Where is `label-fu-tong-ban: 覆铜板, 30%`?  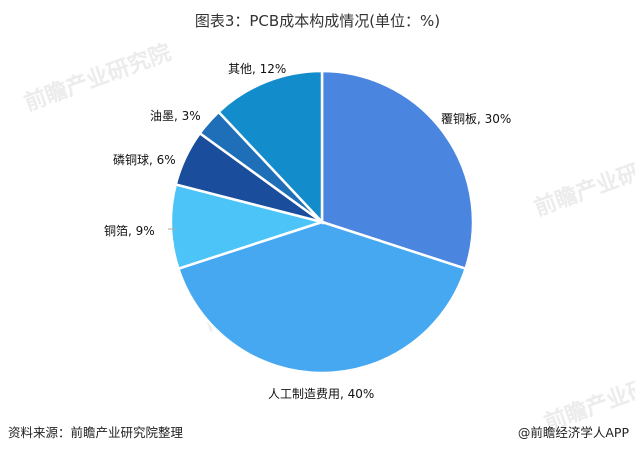 label-fu-tong-ban: 覆铜板, 30% is located at coordinates (476, 119).